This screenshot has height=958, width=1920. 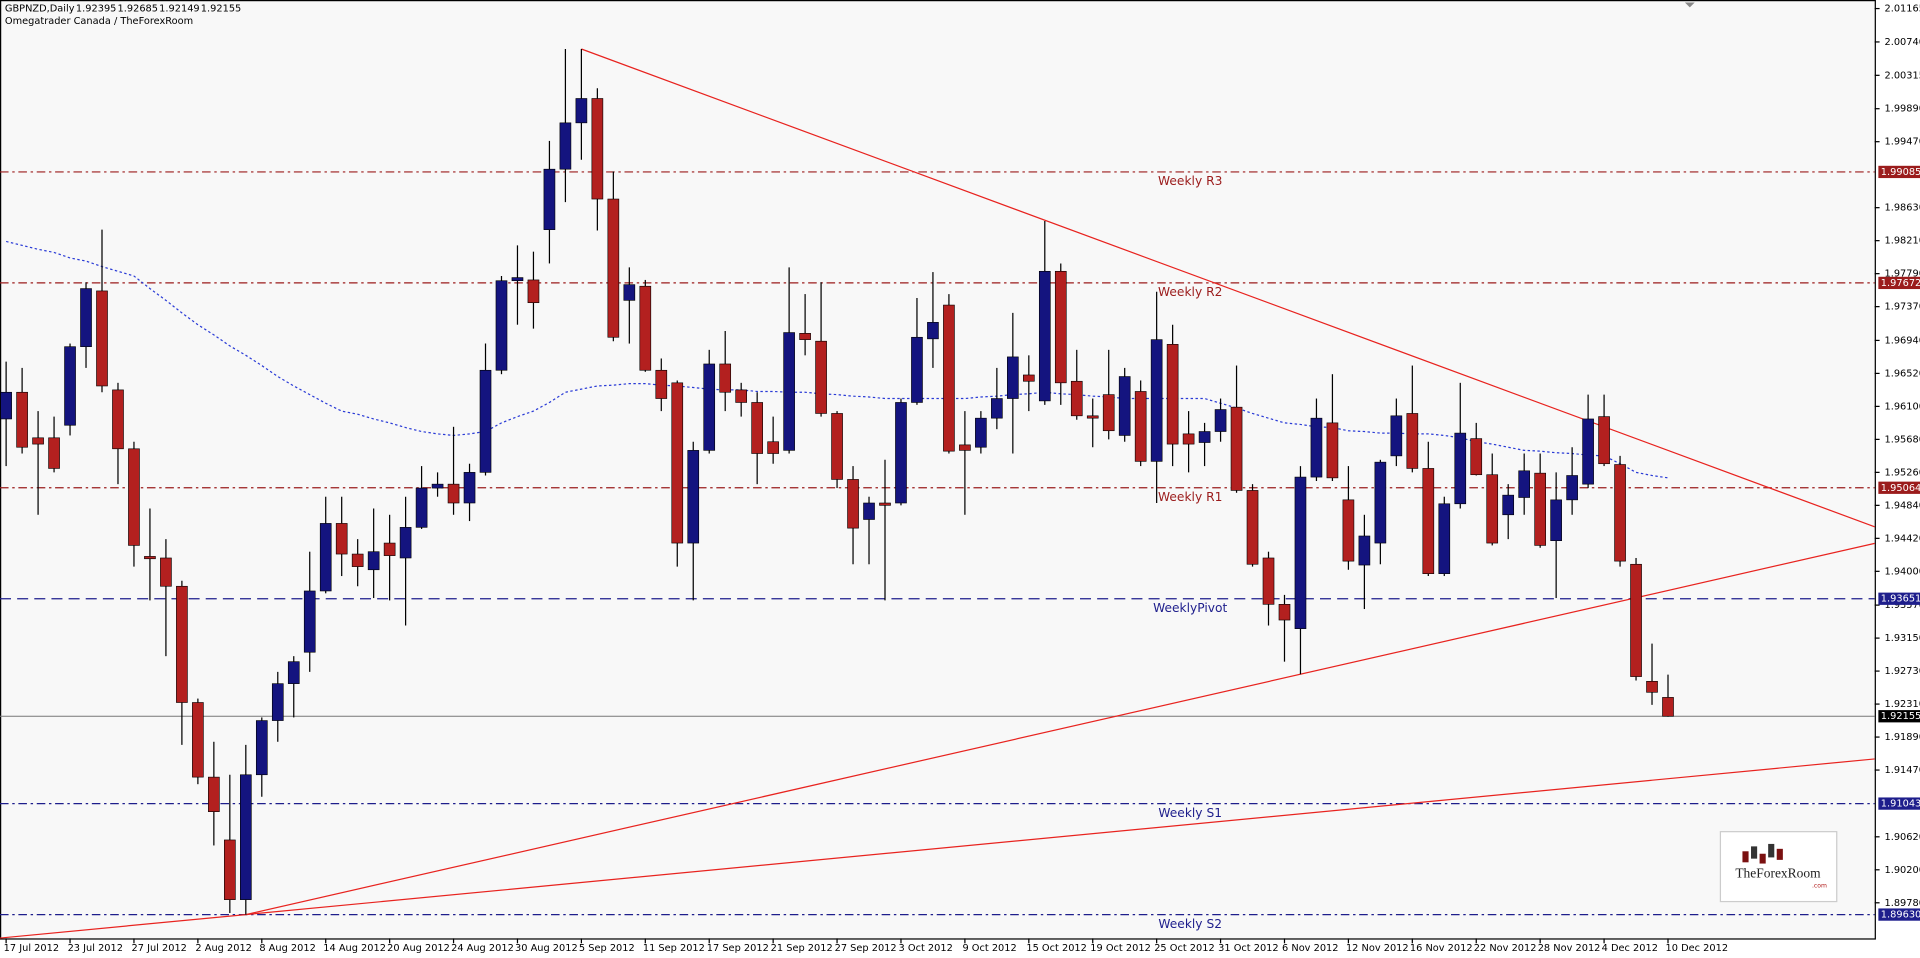 I want to click on shift-marker, so click(x=1689, y=5).